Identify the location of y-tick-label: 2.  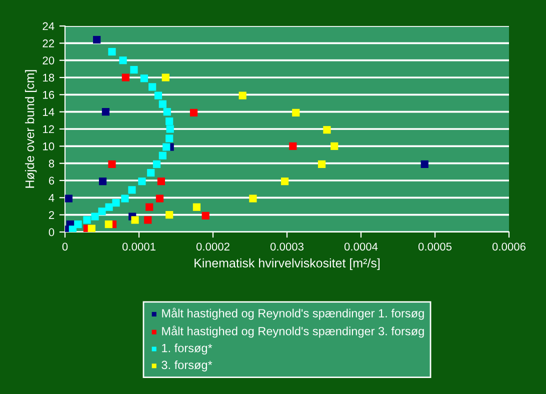
(51, 215).